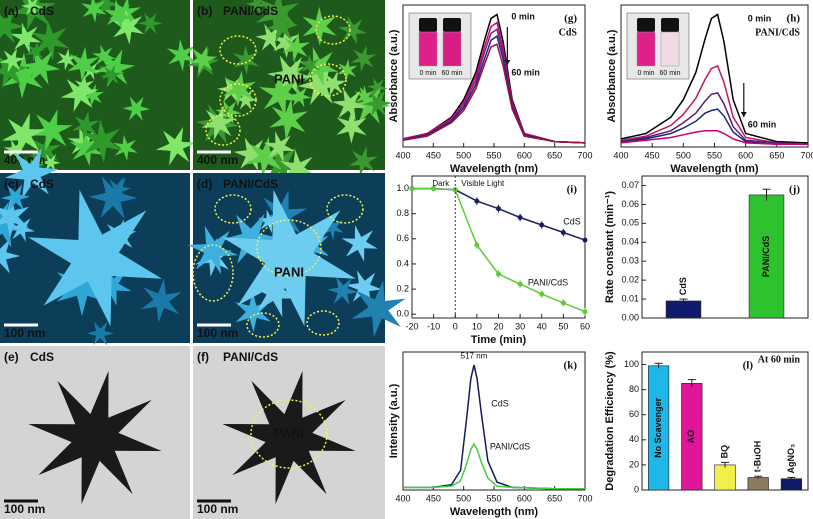  I want to click on x-tick-label: -20, so click(411, 326).